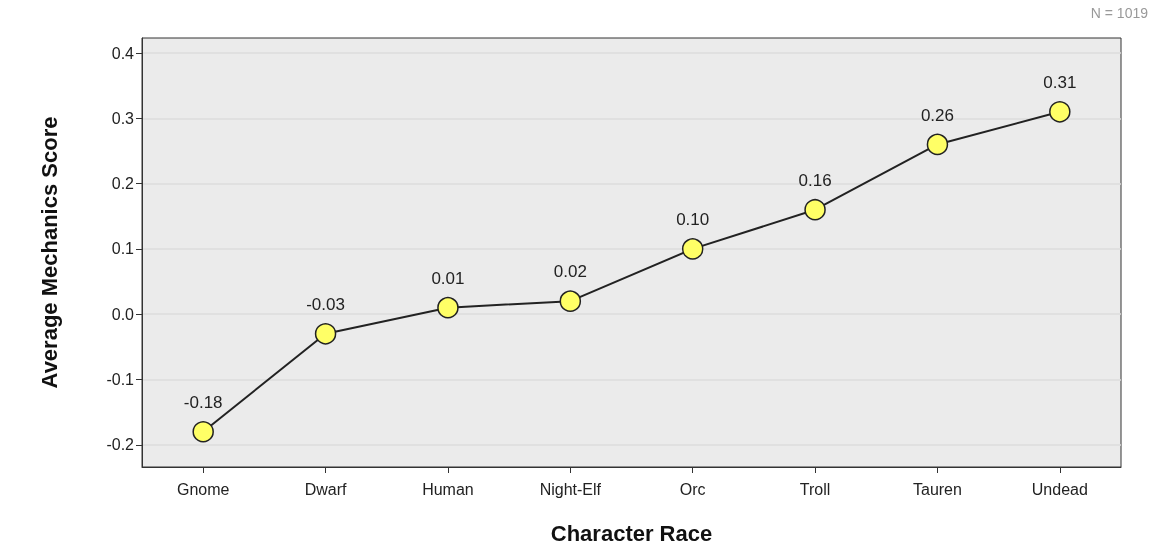 This screenshot has width=1156, height=559. What do you see at coordinates (815, 489) in the screenshot?
I see `x-tick-label: Troll` at bounding box center [815, 489].